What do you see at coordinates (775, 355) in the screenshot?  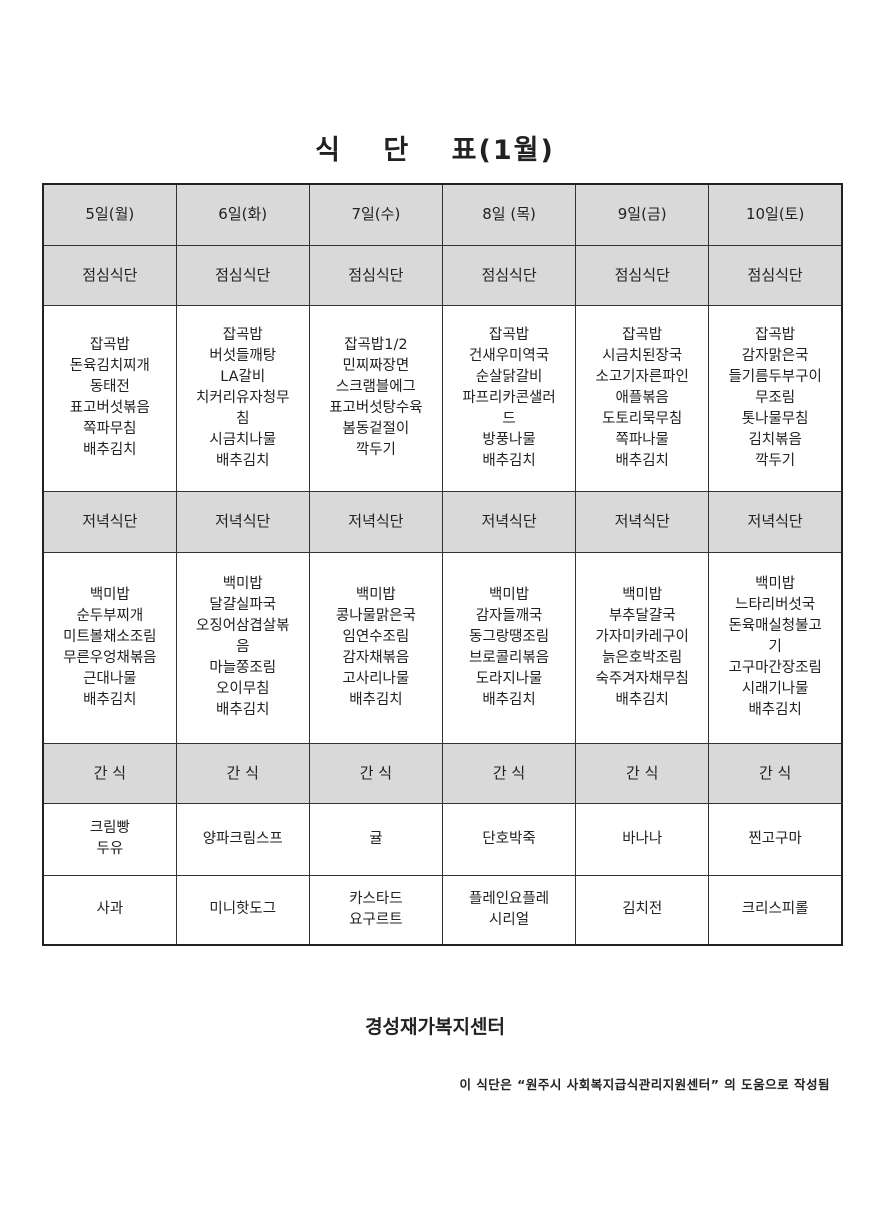 I see `menu-item: 감자맑은국` at bounding box center [775, 355].